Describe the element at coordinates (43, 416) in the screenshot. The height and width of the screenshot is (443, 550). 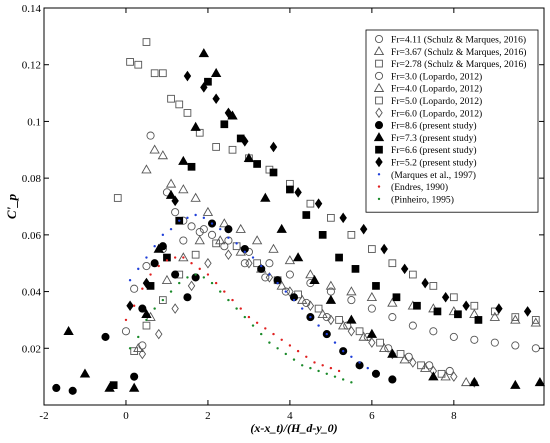
I see `x-tick-label: -2` at that location.